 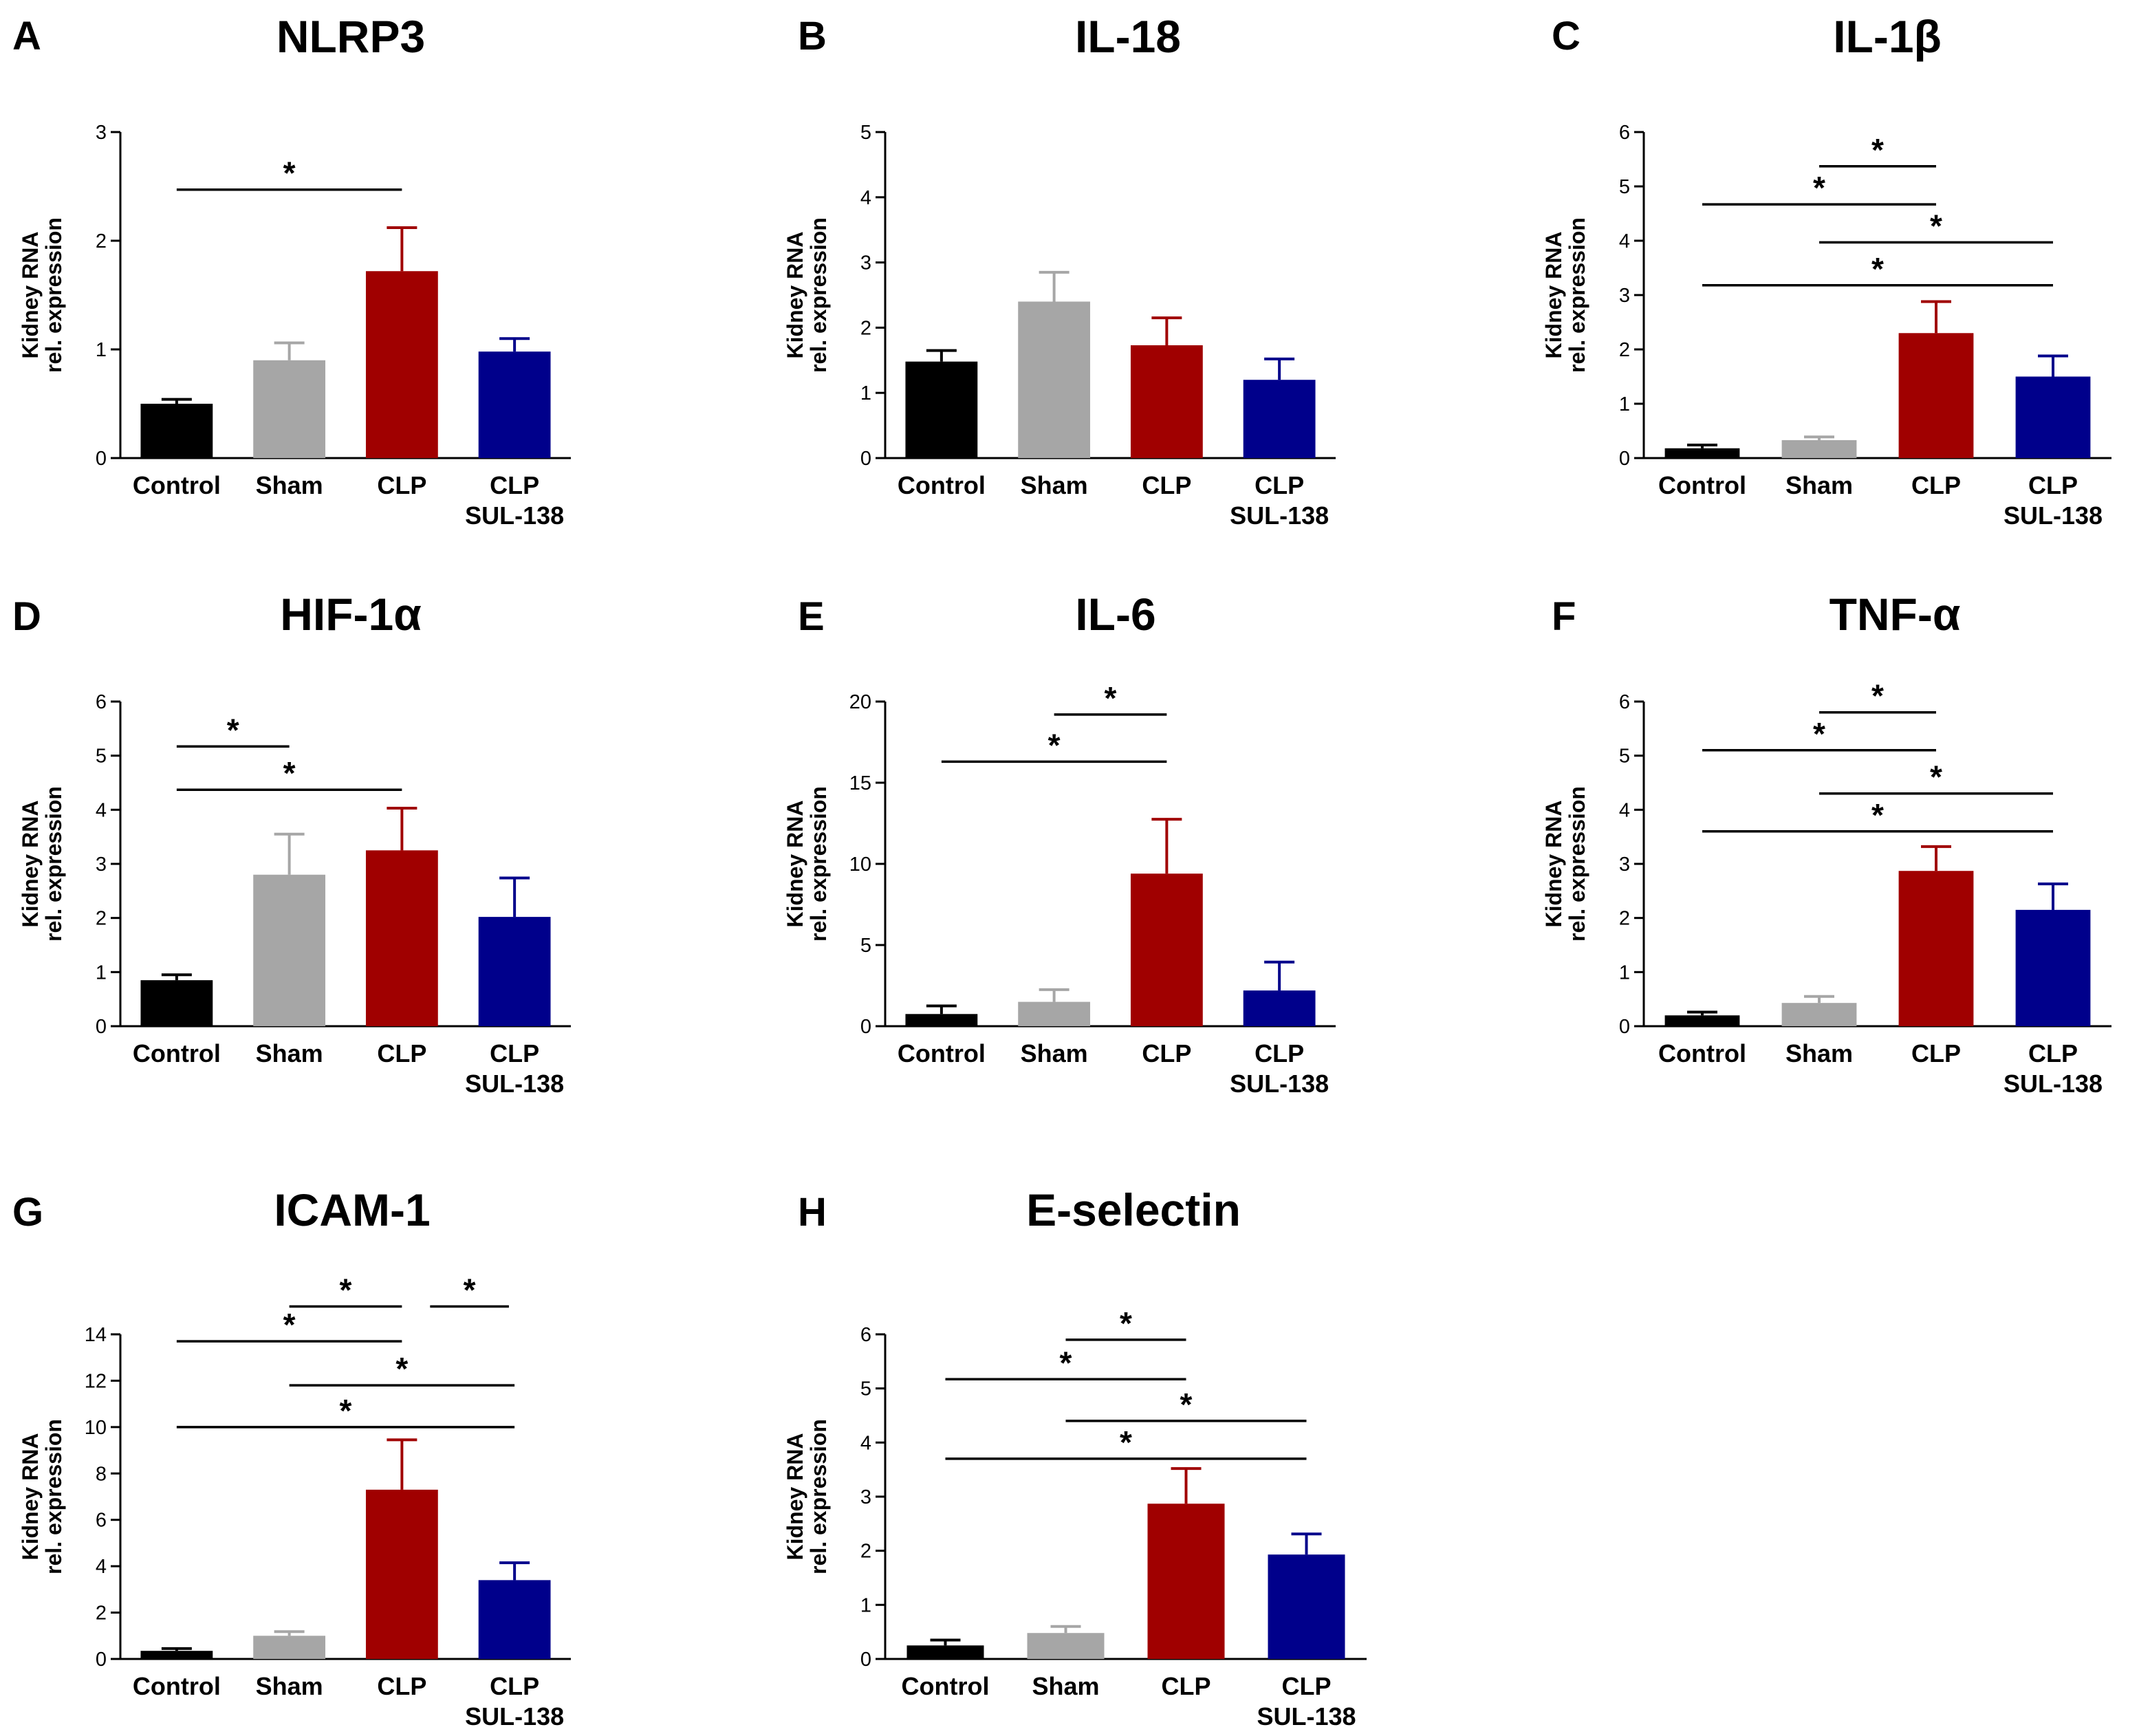 What do you see at coordinates (1133, 1209) in the screenshot?
I see `panel-title: E-selectin` at bounding box center [1133, 1209].